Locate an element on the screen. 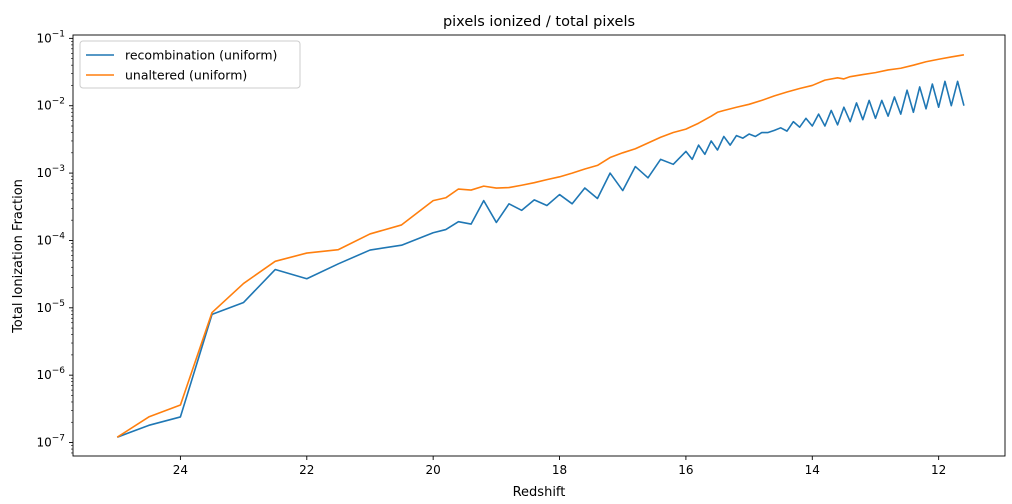 This screenshot has height=504, width=1012. y-tick-label: 10⁻⁶ is located at coordinates (50, 374).